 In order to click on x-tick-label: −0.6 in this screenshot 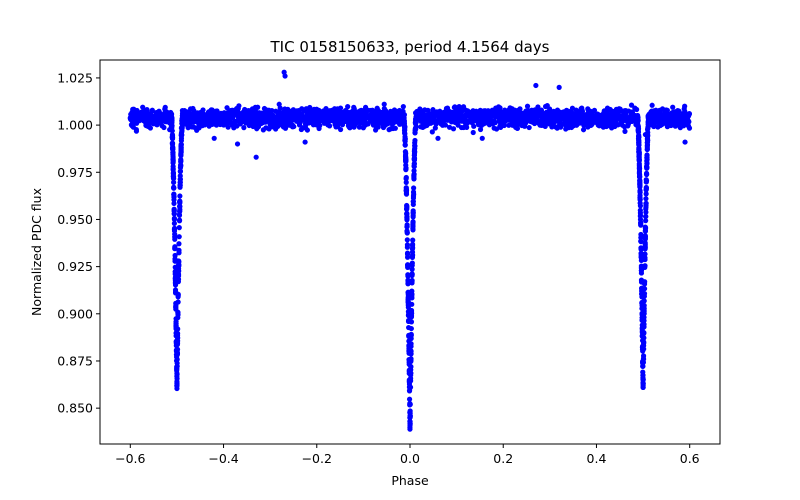, I will do `click(130, 458)`.